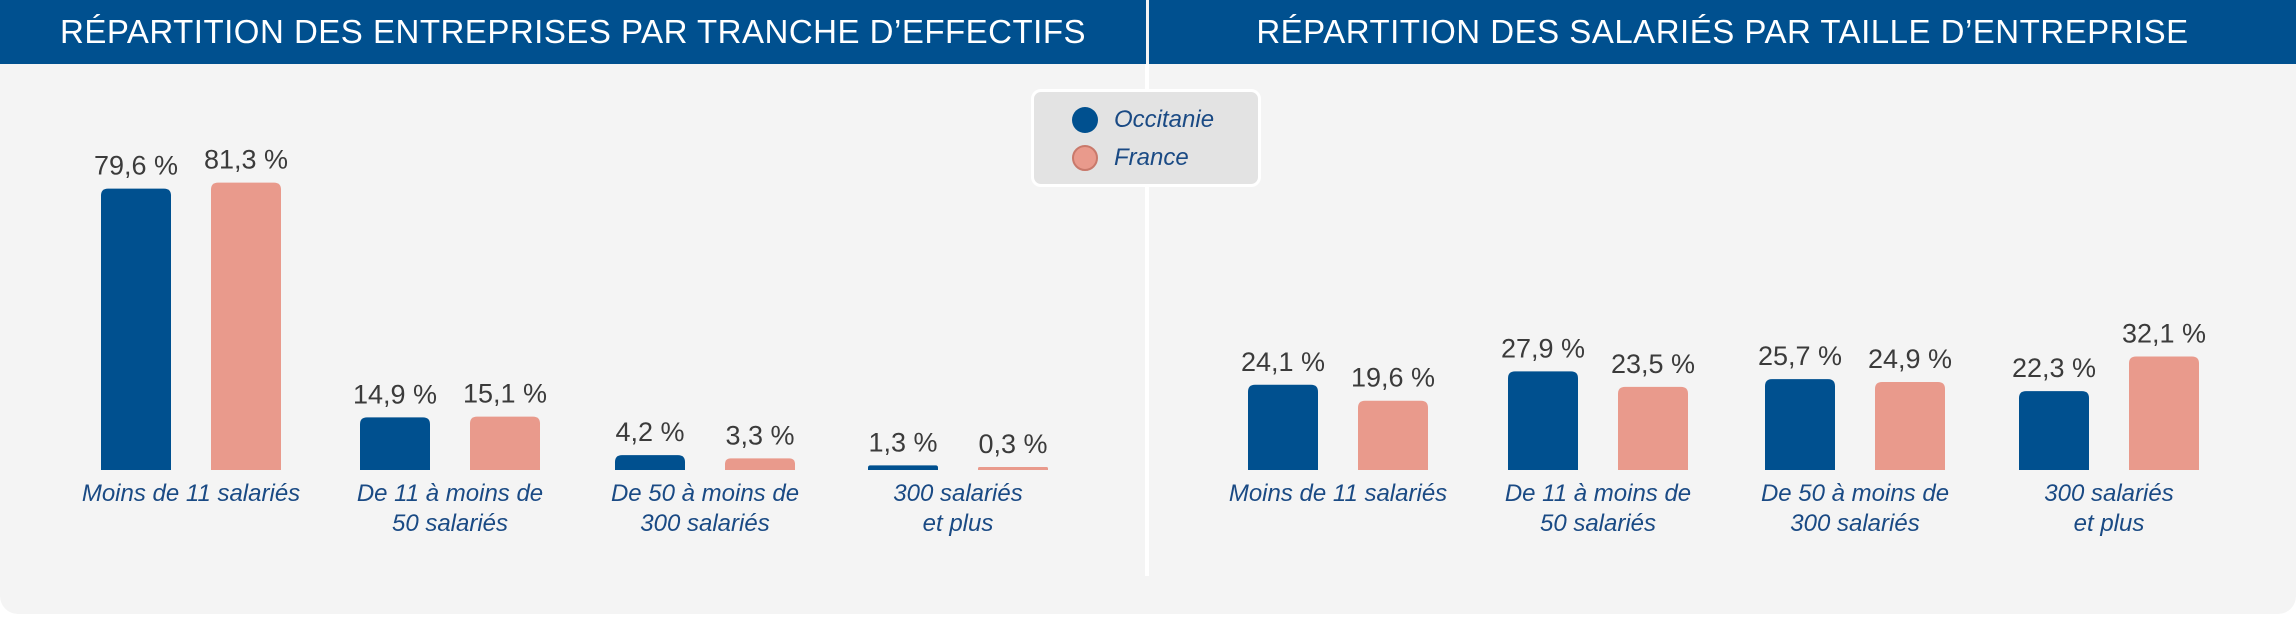 This screenshot has width=2296, height=620. What do you see at coordinates (1147, 320) in the screenshot?
I see `panel-divider` at bounding box center [1147, 320].